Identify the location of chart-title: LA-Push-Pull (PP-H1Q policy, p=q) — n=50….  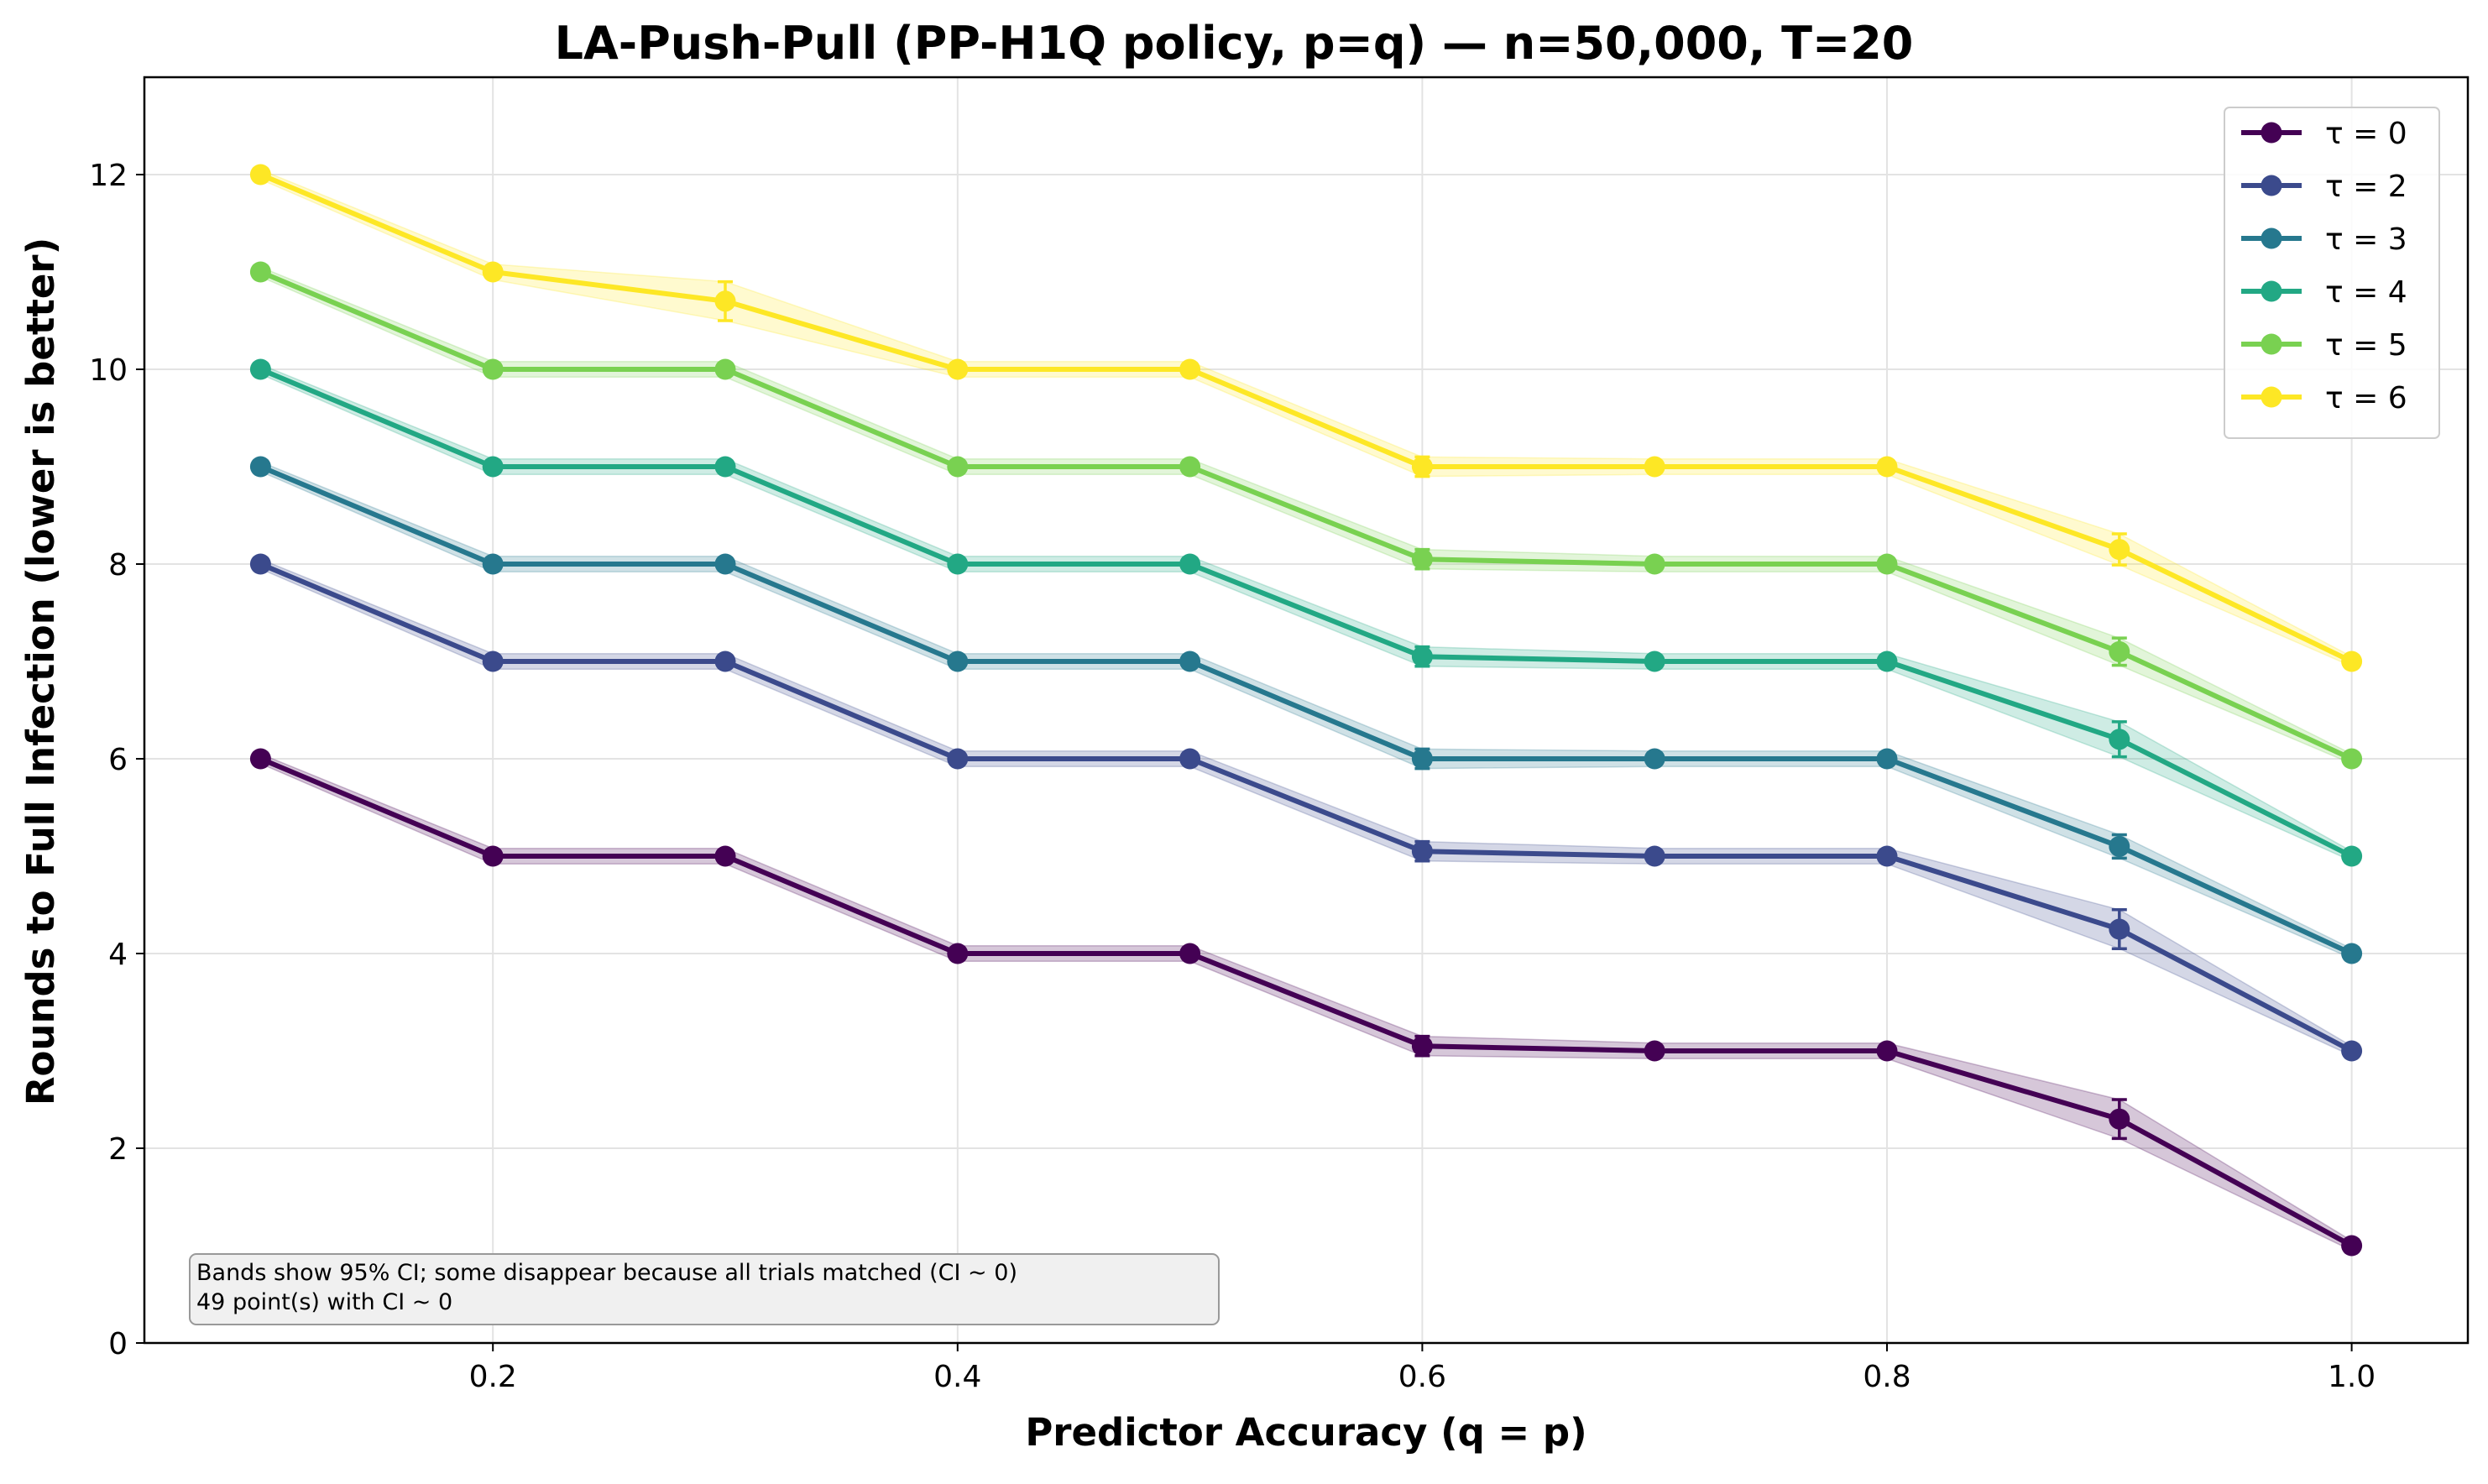
(1234, 43).